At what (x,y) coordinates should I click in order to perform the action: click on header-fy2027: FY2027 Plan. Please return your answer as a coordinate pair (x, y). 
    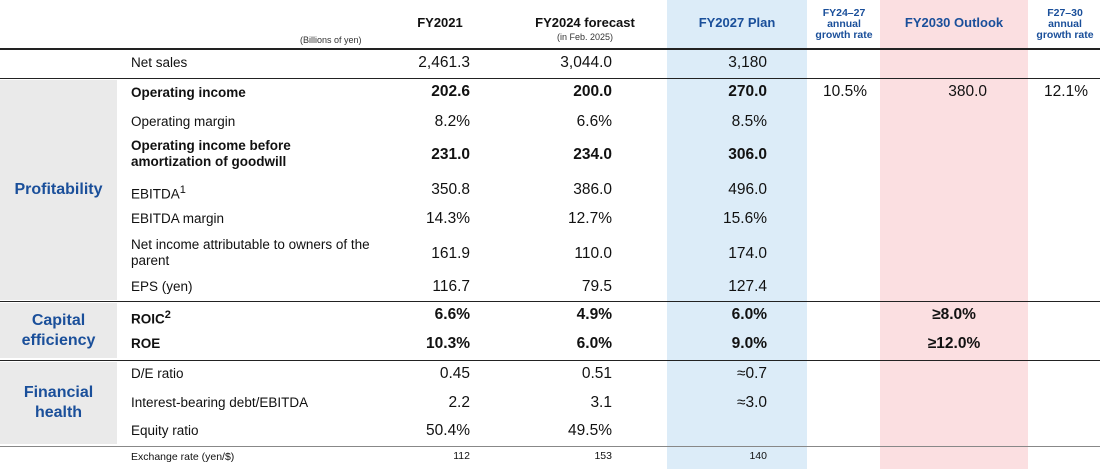
    Looking at the image, I should click on (737, 22).